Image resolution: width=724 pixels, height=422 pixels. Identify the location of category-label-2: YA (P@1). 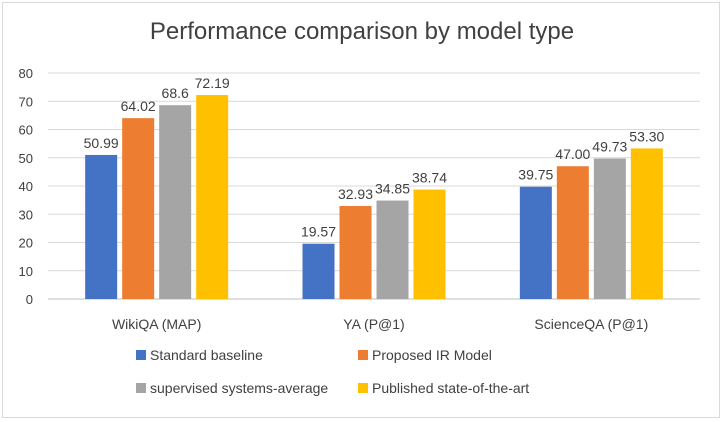
(373, 324).